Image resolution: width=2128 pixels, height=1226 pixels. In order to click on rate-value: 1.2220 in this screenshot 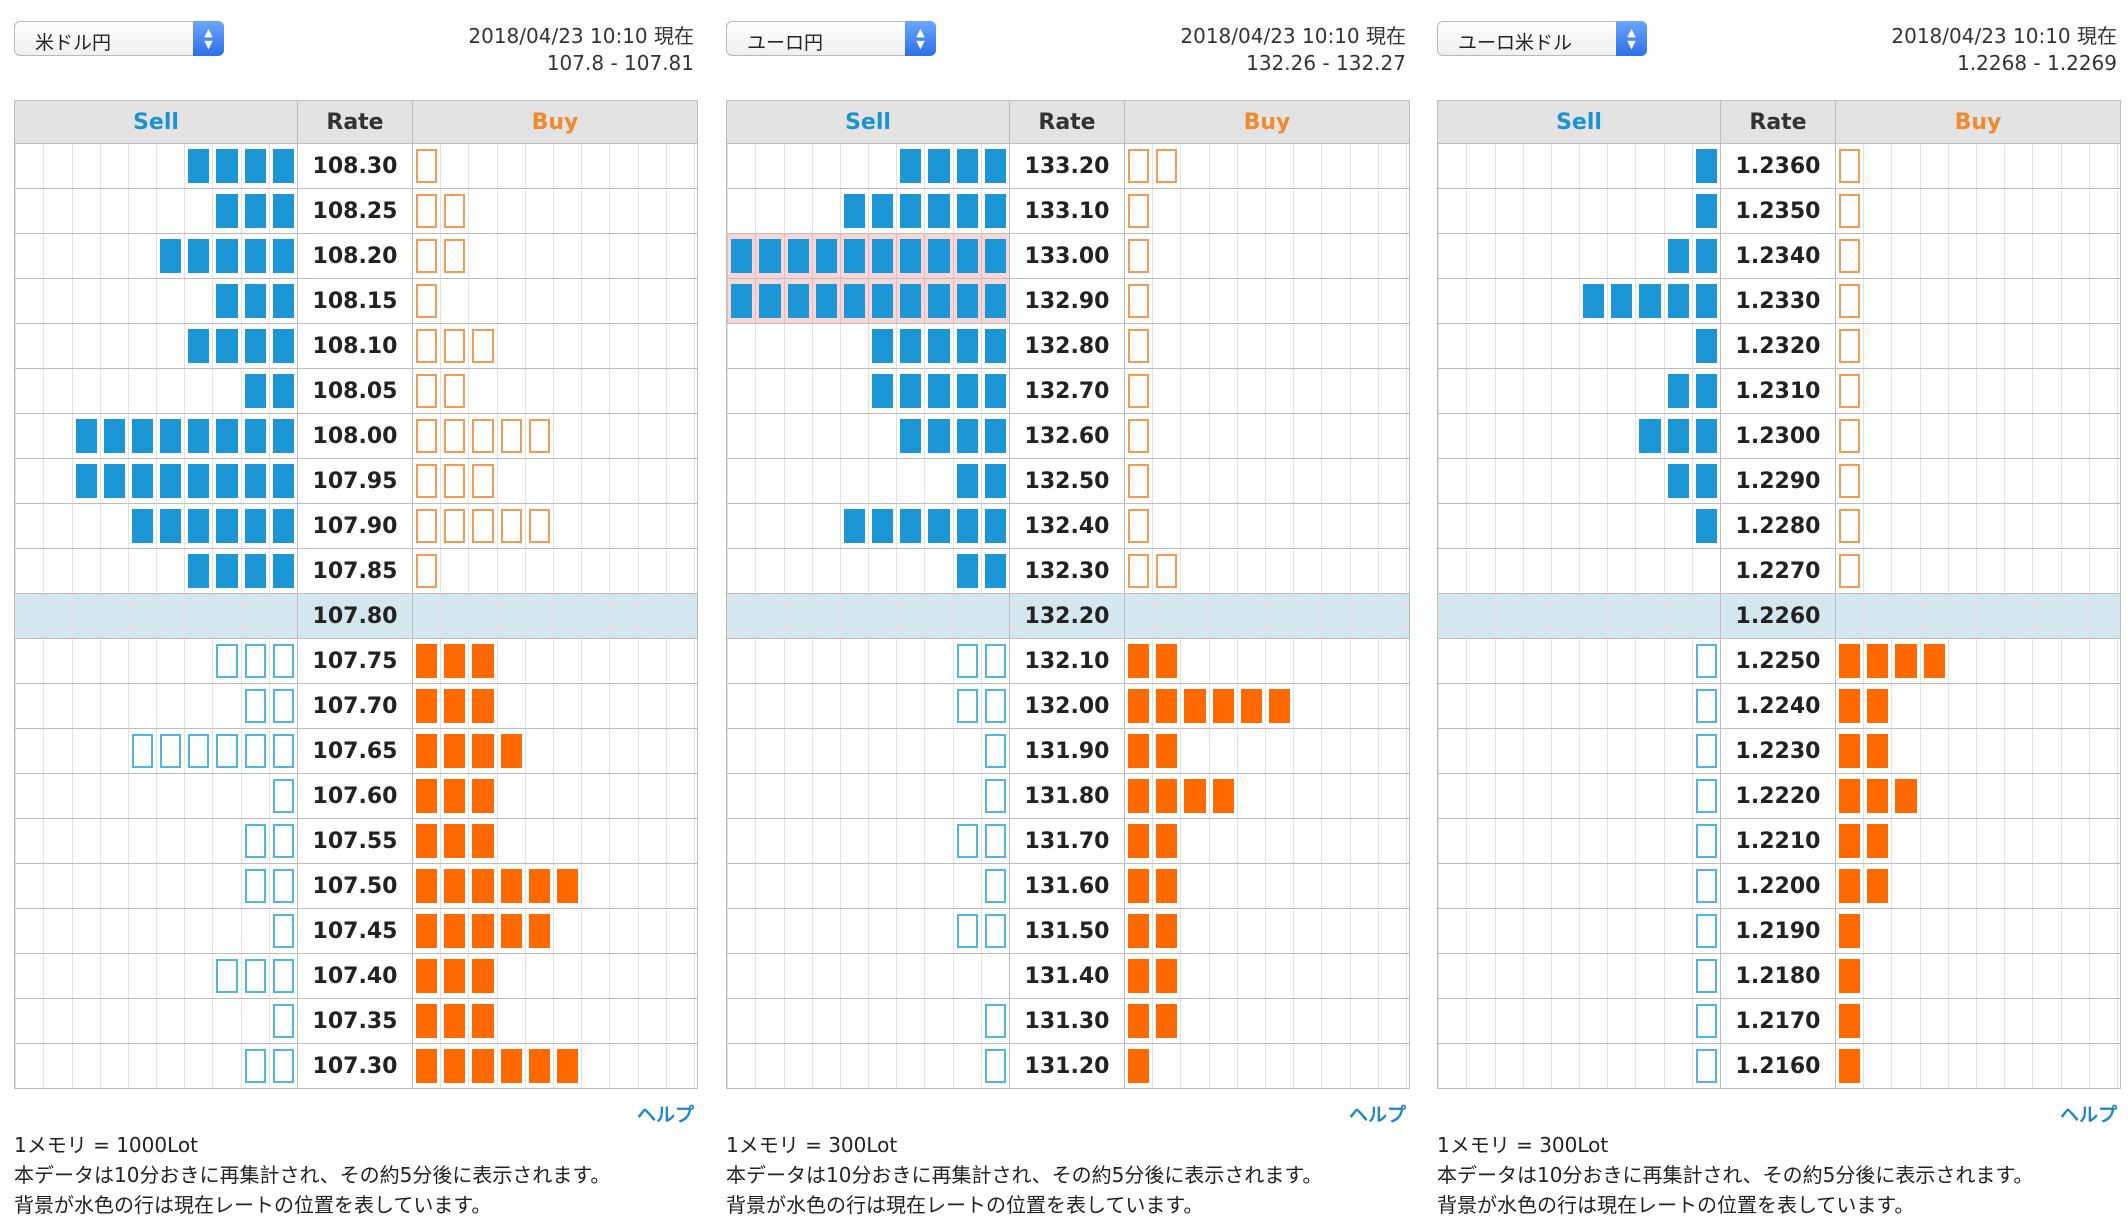, I will do `click(1778, 796)`.